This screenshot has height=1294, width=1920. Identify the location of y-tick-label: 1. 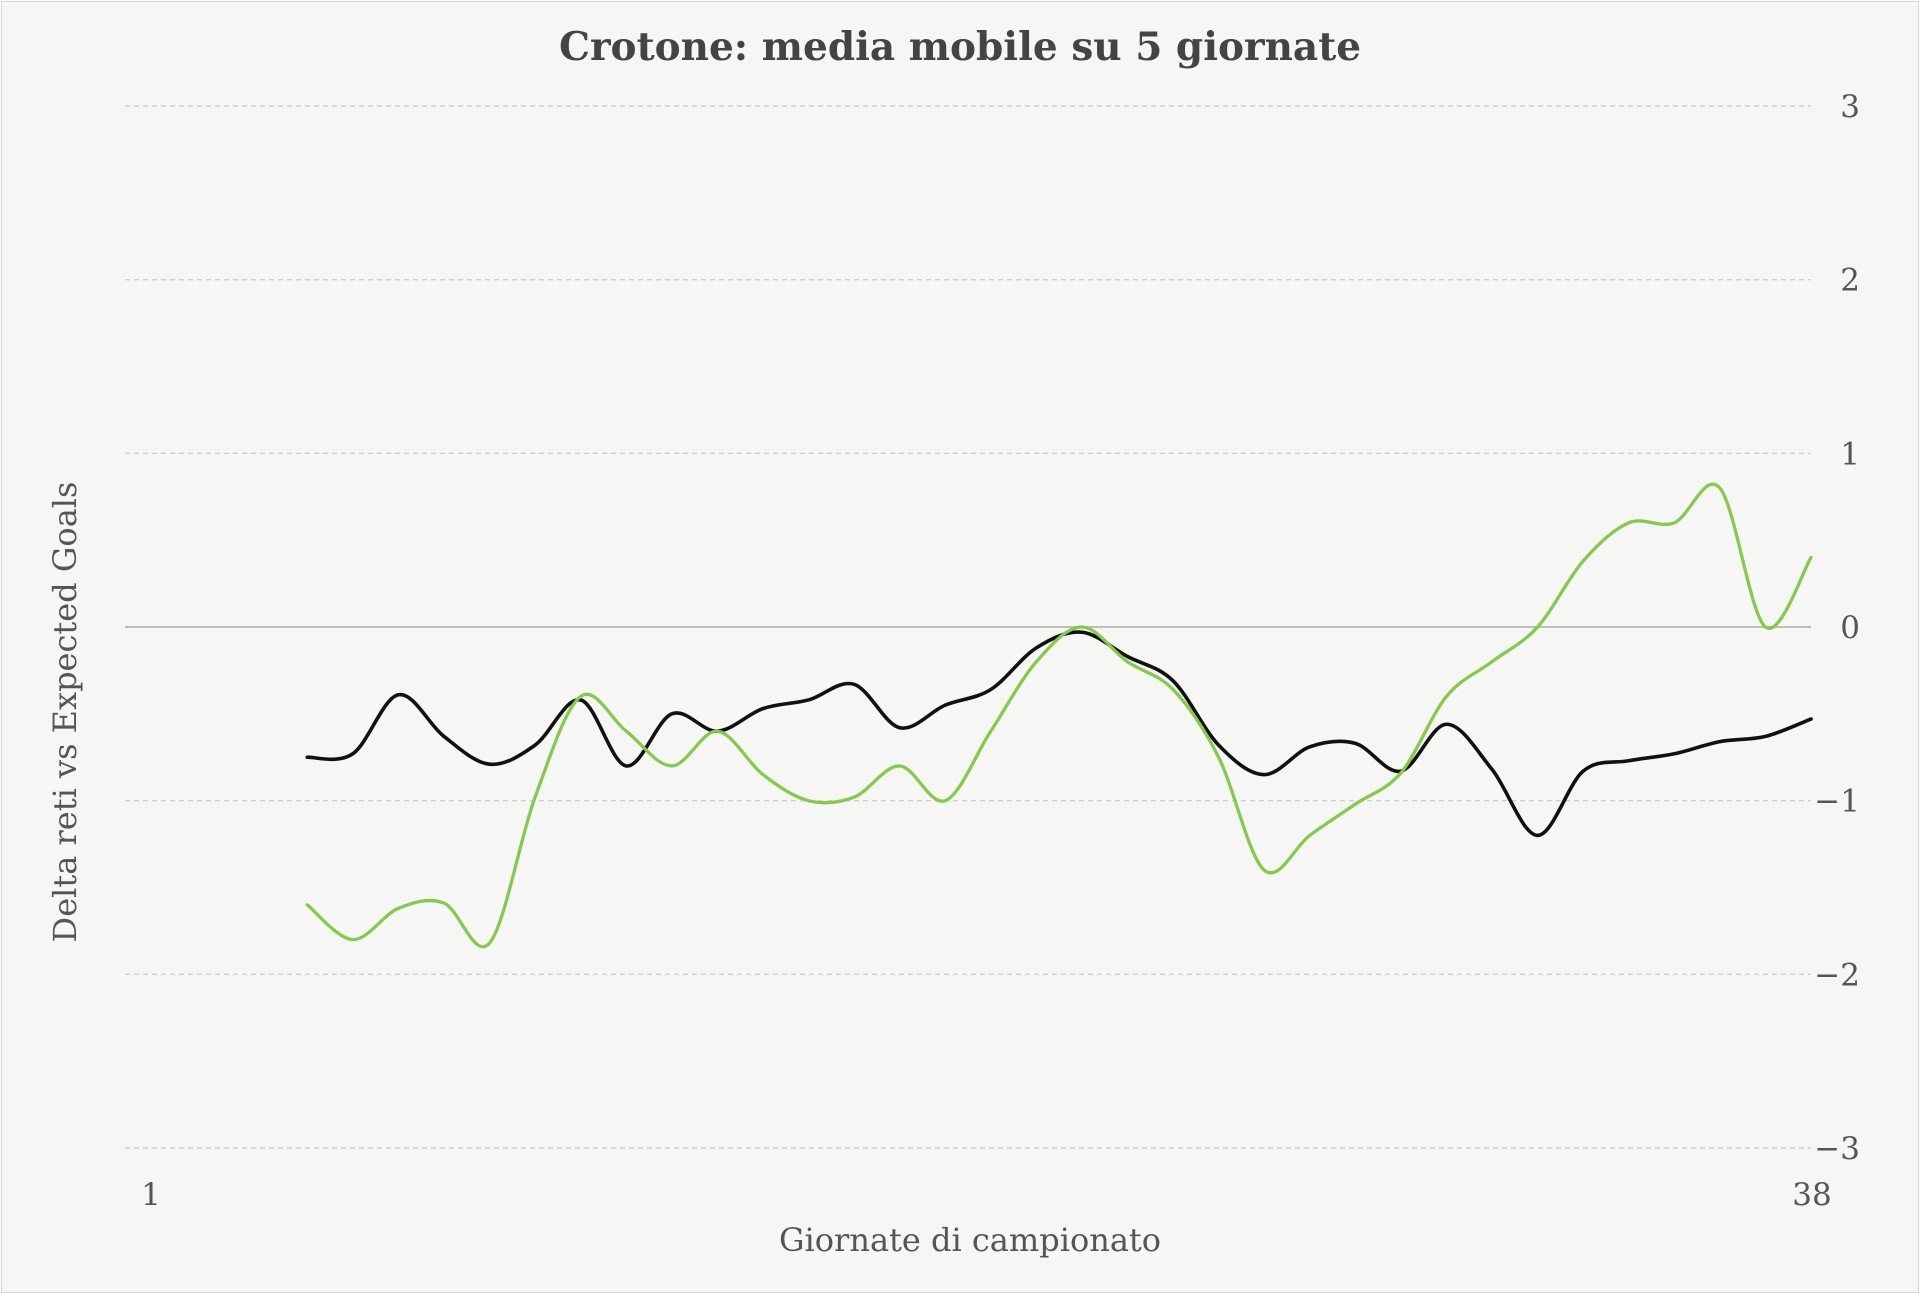
(1850, 454).